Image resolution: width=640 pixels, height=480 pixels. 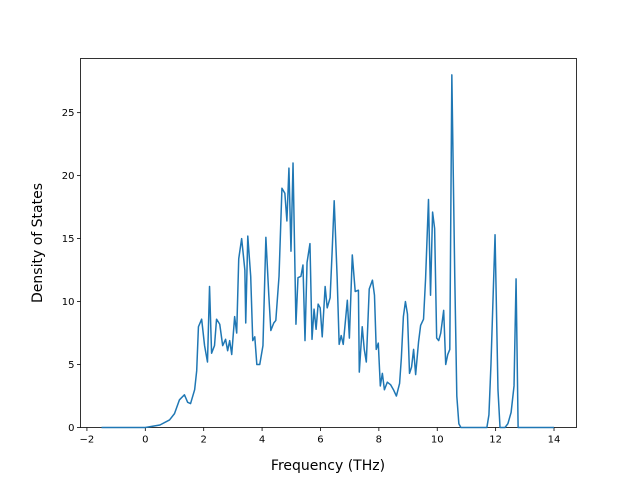 I want to click on x-tick-label: 4, so click(x=262, y=440).